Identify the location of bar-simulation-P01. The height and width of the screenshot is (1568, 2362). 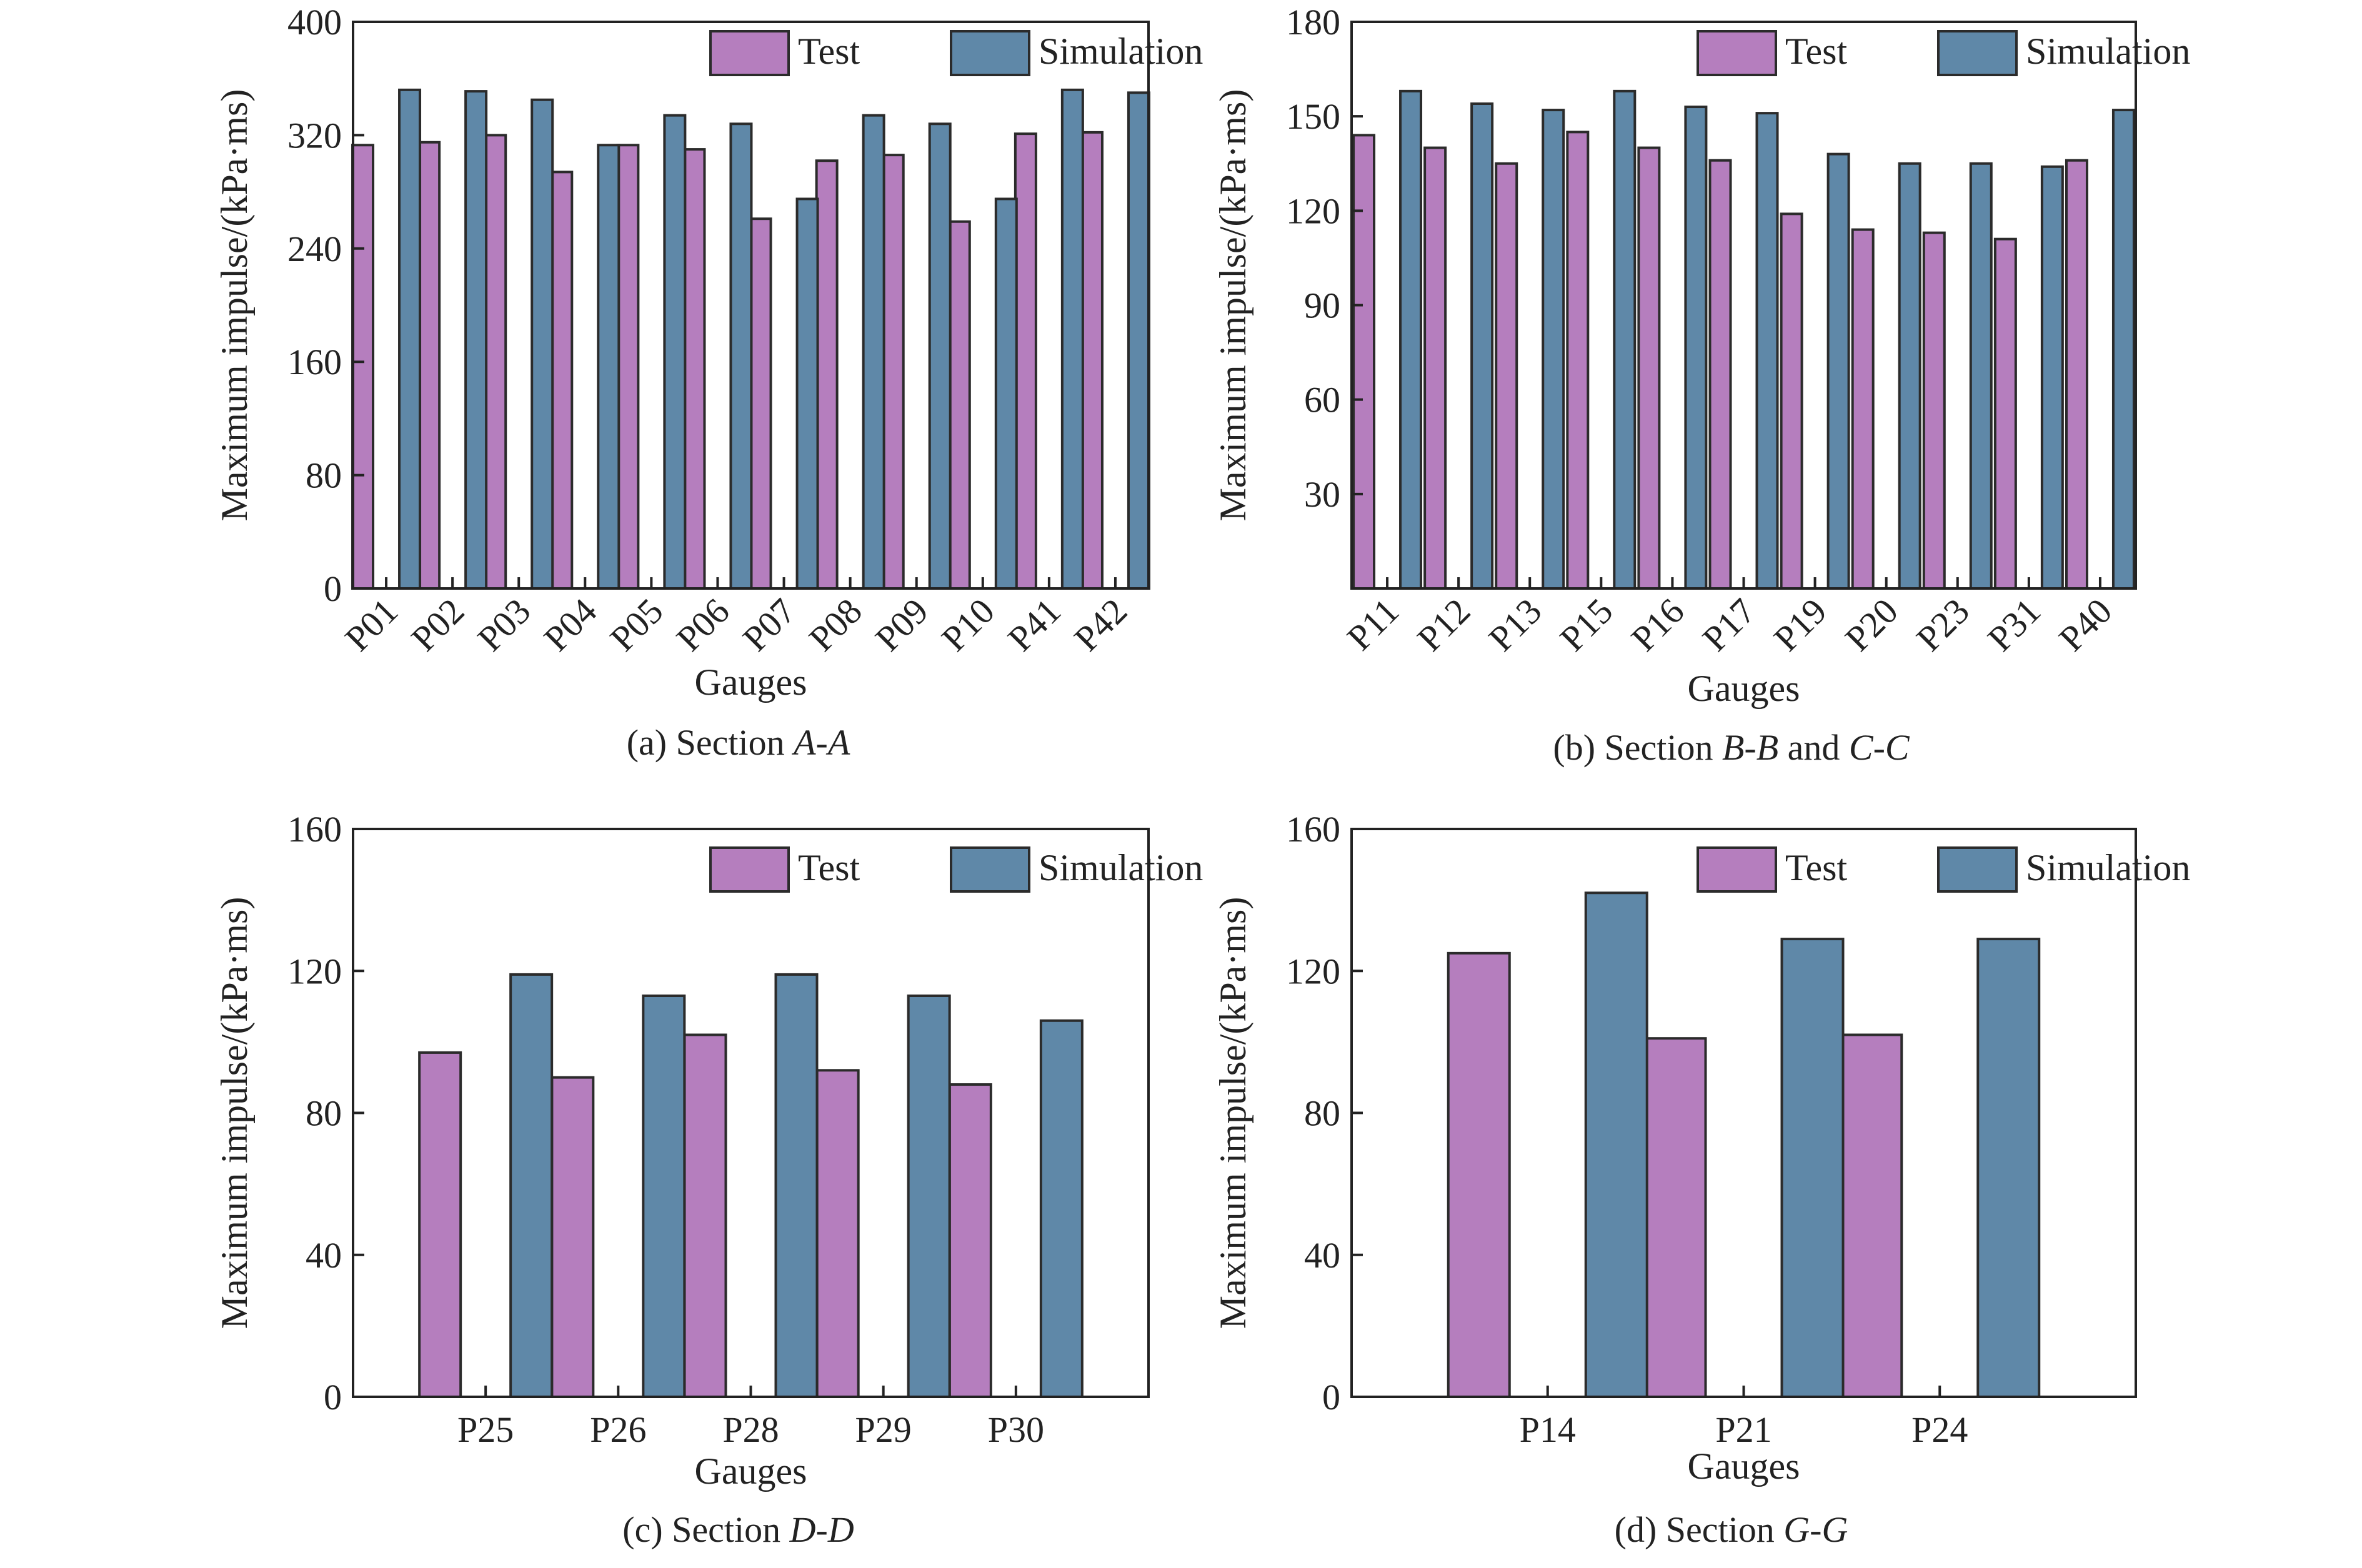
(410, 339).